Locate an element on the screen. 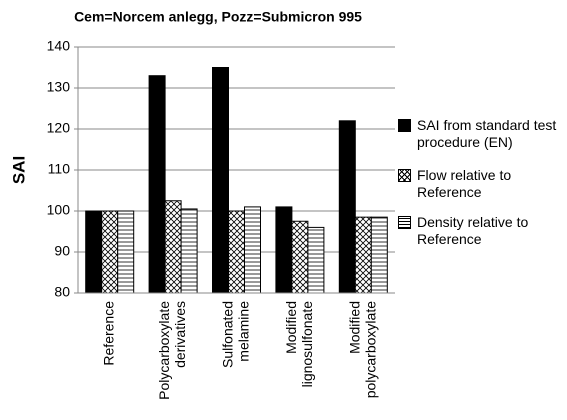 The width and height of the screenshot is (567, 420). y-tick-label: 140 is located at coordinates (59, 46).